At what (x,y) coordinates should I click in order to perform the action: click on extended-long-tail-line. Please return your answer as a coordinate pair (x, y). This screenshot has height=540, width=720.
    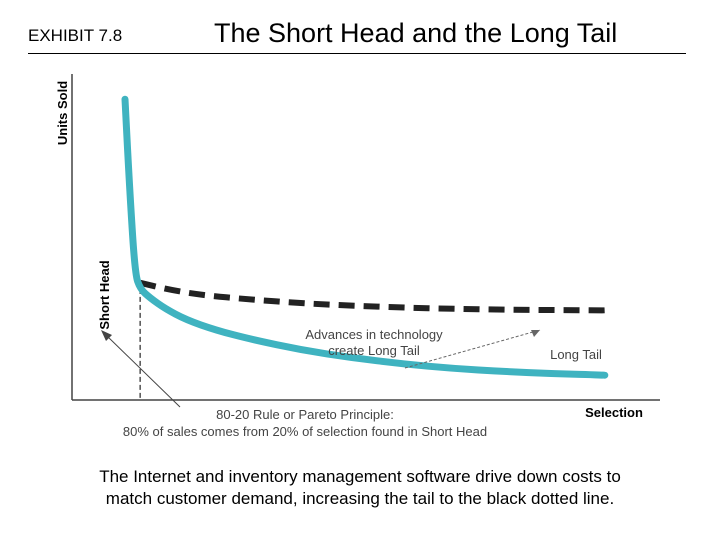
    Looking at the image, I should click on (373, 296).